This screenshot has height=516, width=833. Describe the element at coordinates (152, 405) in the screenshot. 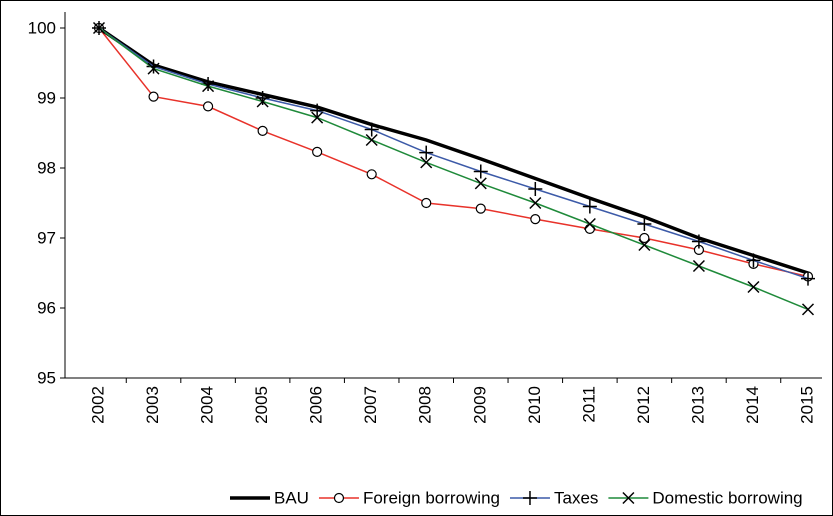

I see `x-tick-label: 2003` at that location.